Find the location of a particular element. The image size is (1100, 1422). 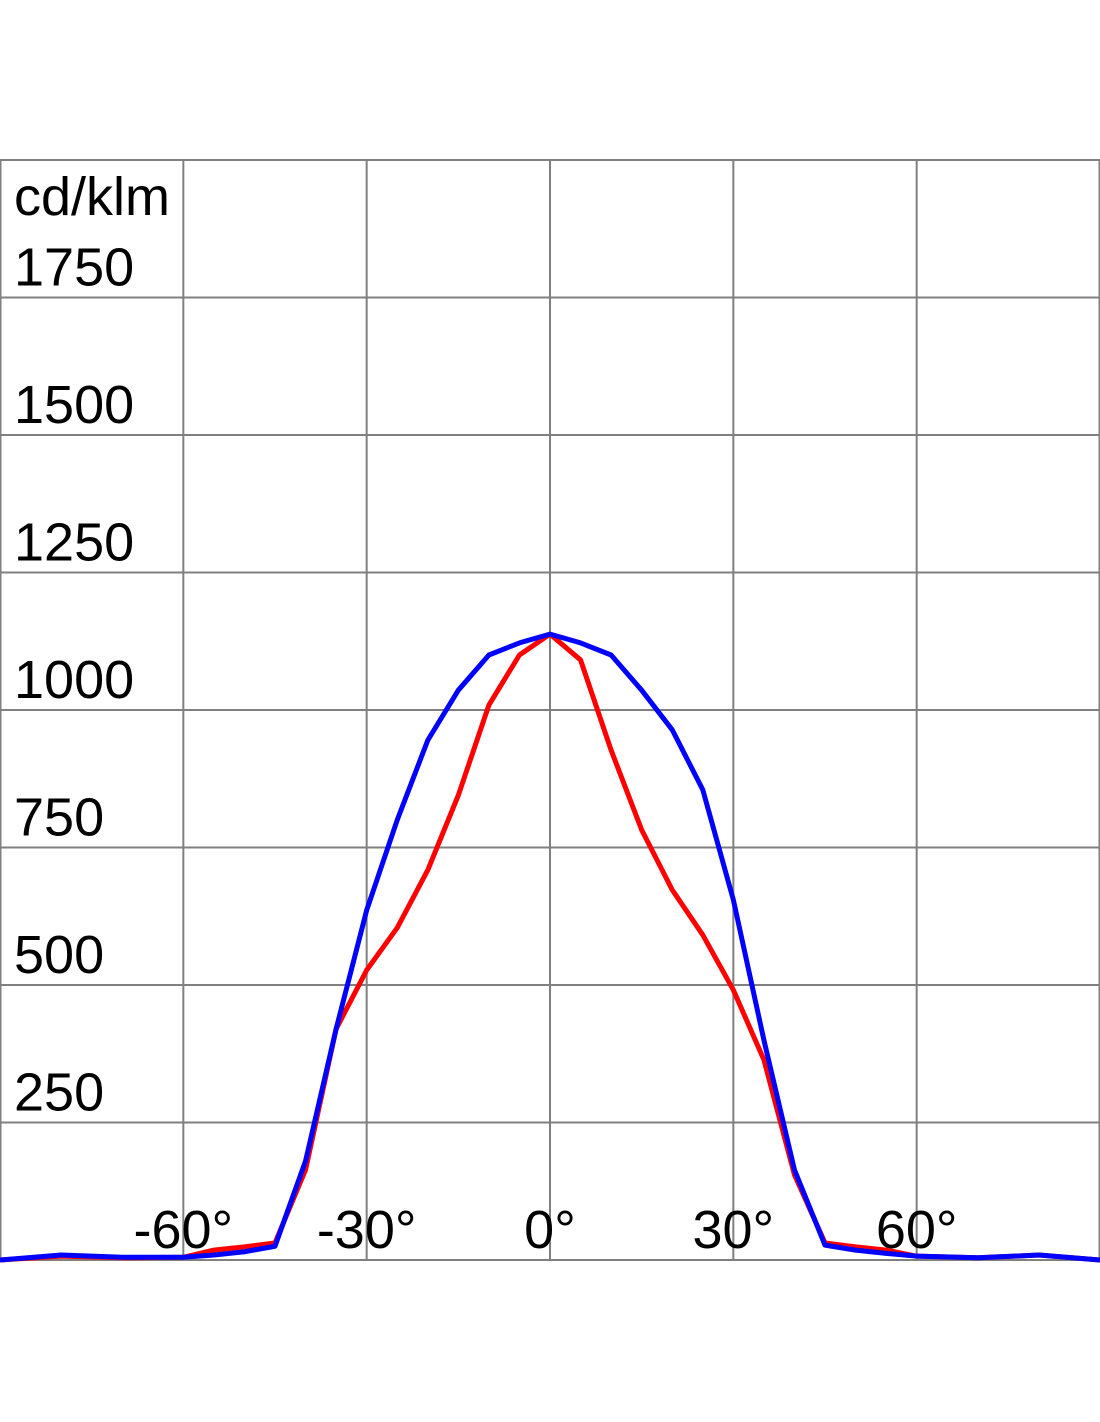

y-tick-label: 1500 is located at coordinates (74, 405).